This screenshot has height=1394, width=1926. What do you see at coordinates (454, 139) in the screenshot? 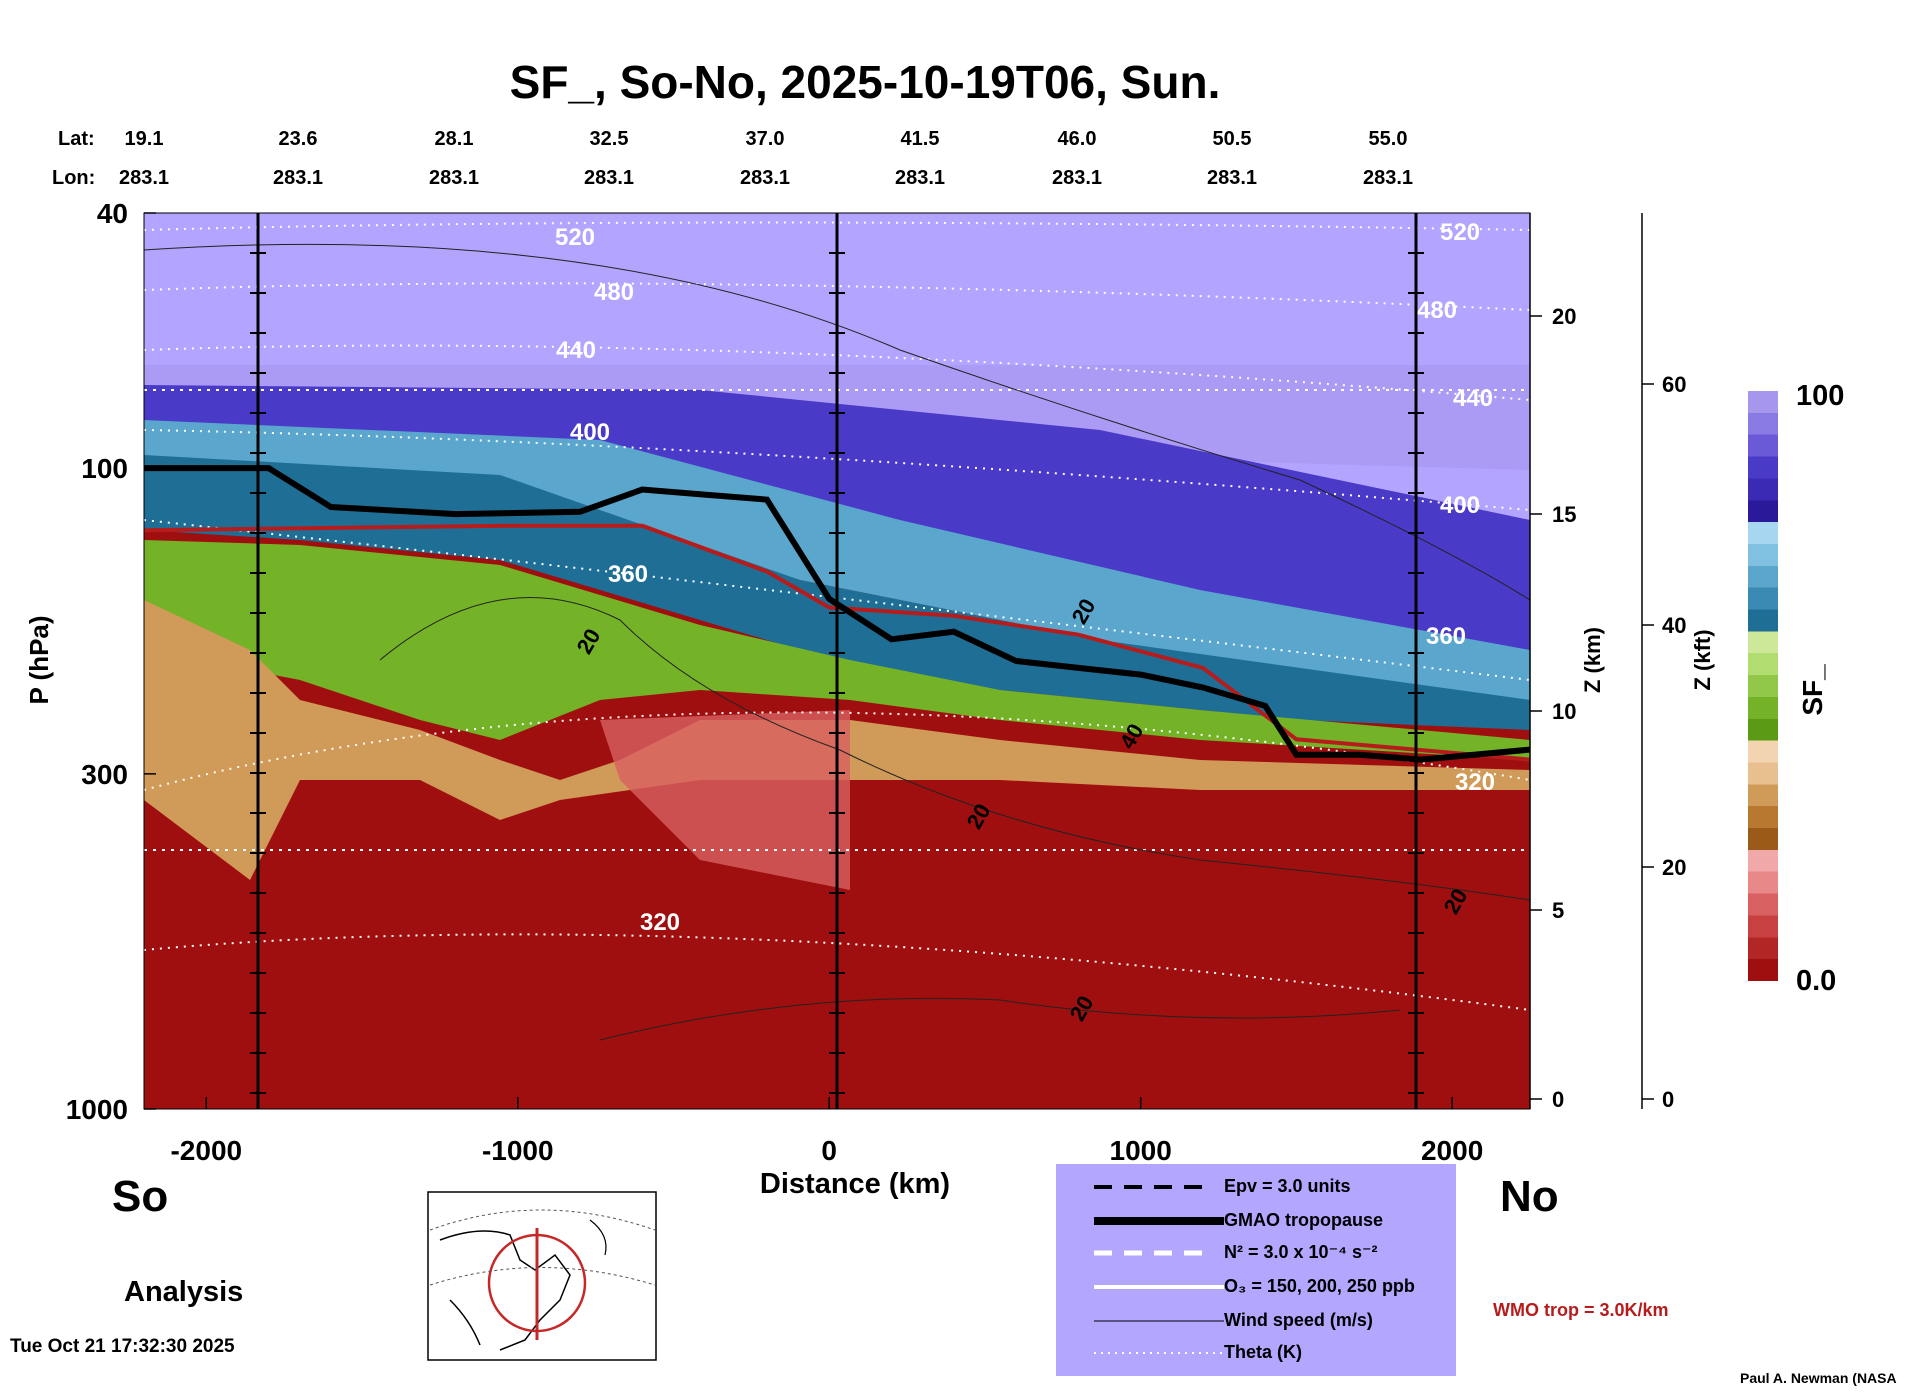
I see `lat-value: 28.1` at bounding box center [454, 139].